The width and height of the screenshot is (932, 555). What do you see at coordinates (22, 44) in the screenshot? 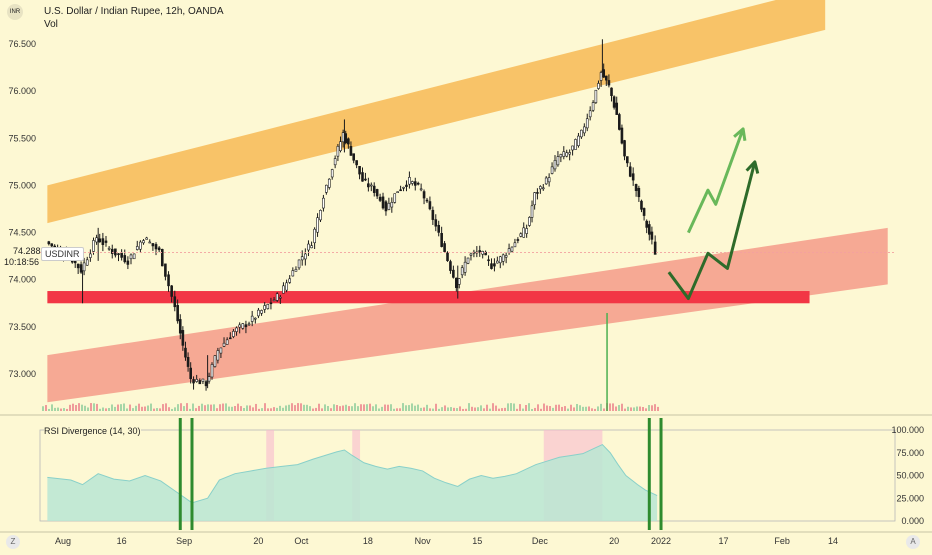
I see `y-tick-label: 76.500` at bounding box center [22, 44].